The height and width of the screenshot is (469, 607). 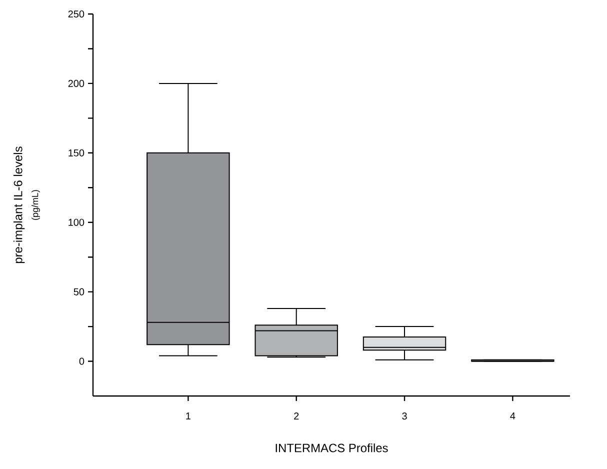 I want to click on y-tick-label: 200, so click(x=76, y=83).